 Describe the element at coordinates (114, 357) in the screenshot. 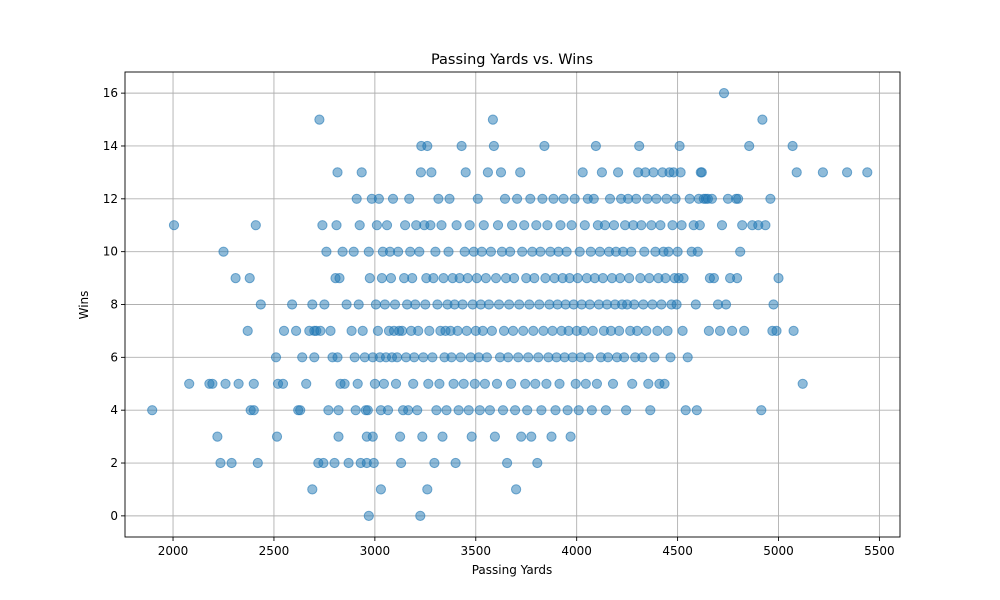

I see `y-tick-label: 6` at that location.